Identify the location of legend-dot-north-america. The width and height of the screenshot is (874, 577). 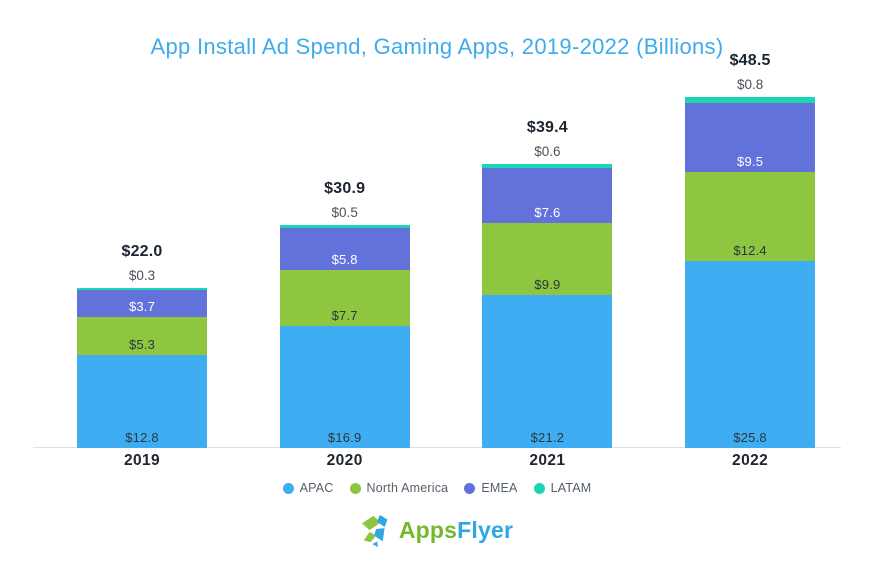
(355, 488).